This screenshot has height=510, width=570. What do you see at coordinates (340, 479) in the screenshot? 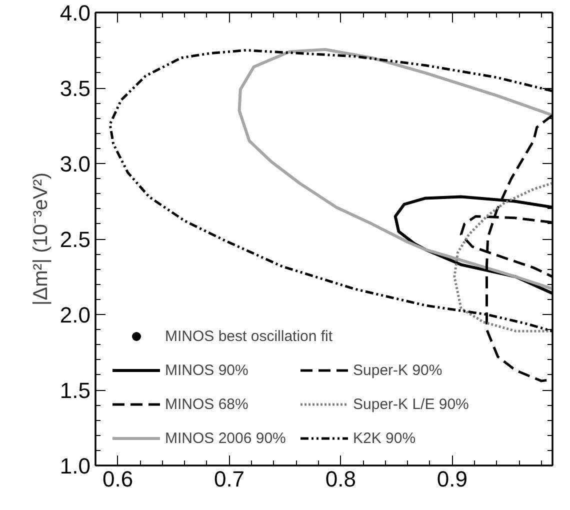
I see `x-tick-label: 0.8` at bounding box center [340, 479].